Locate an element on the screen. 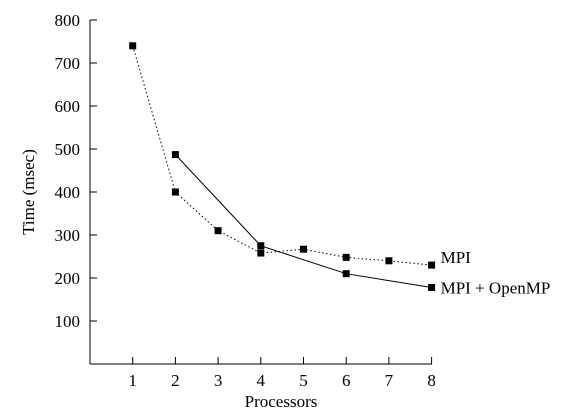  y-axis-title: Time (msec) is located at coordinates (28, 192).